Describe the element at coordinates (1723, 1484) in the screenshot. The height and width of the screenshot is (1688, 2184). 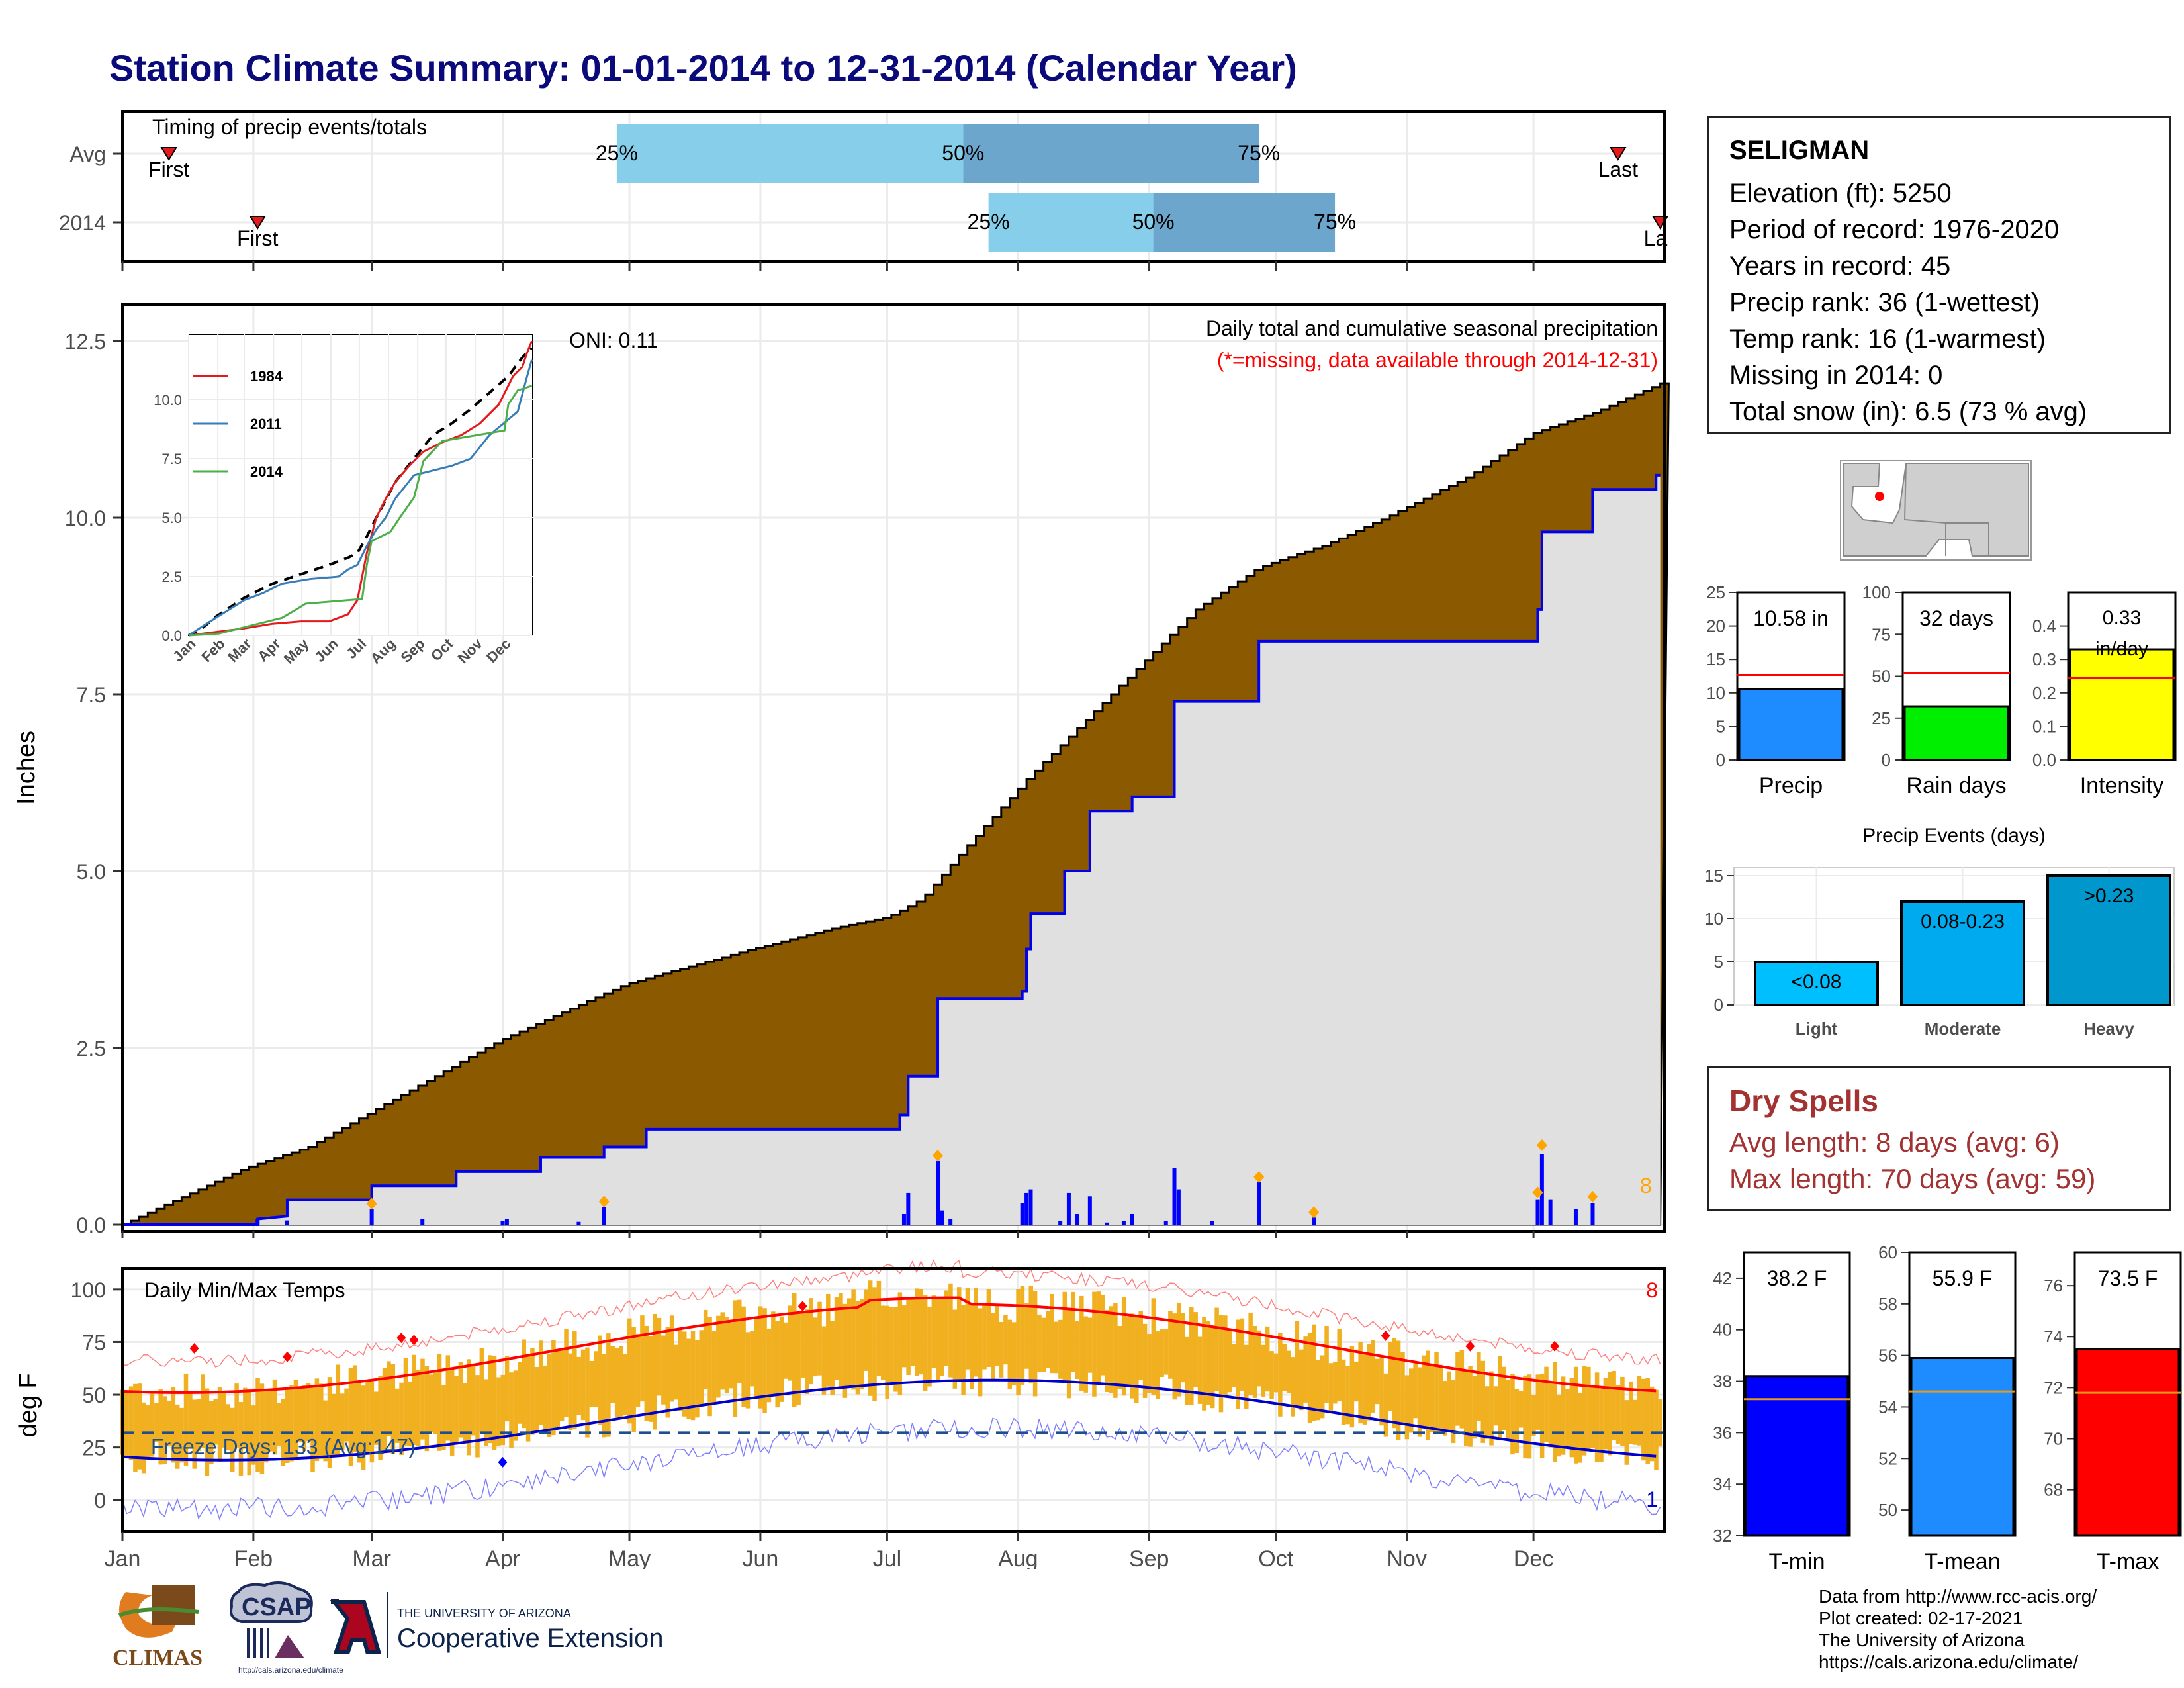
I see `panel-ytick-label: 34` at that location.